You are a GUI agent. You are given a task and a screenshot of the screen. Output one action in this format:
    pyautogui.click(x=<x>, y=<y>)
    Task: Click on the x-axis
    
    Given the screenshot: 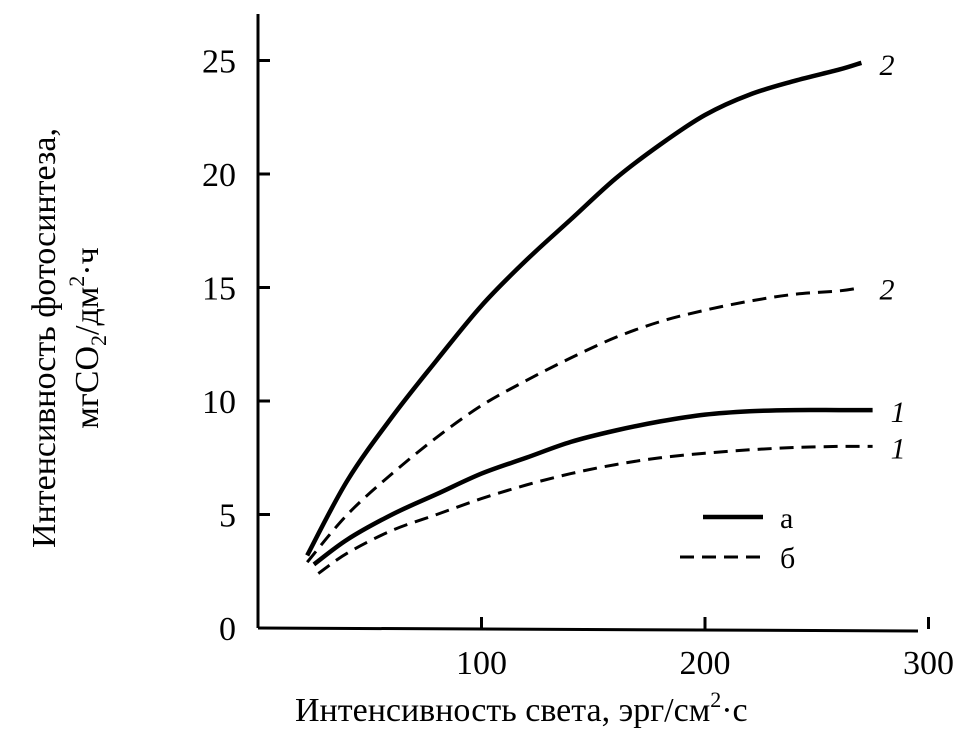 What is the action you would take?
    pyautogui.click(x=588, y=629)
    